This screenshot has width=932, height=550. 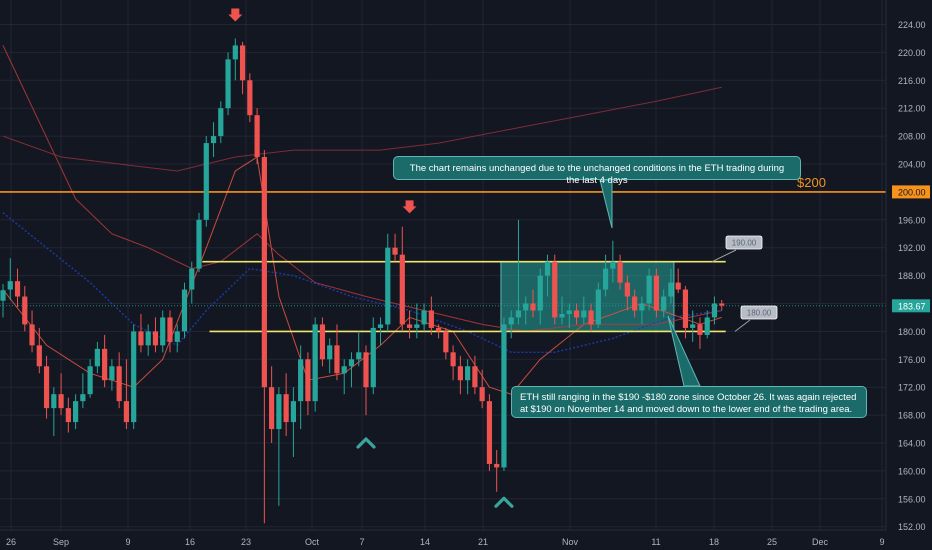 What do you see at coordinates (445, 542) in the screenshot?
I see `x-axis: 26 Sep 9 16 23 Oct 7 14 21 Nov 11 18 25 Dec 9` at bounding box center [445, 542].